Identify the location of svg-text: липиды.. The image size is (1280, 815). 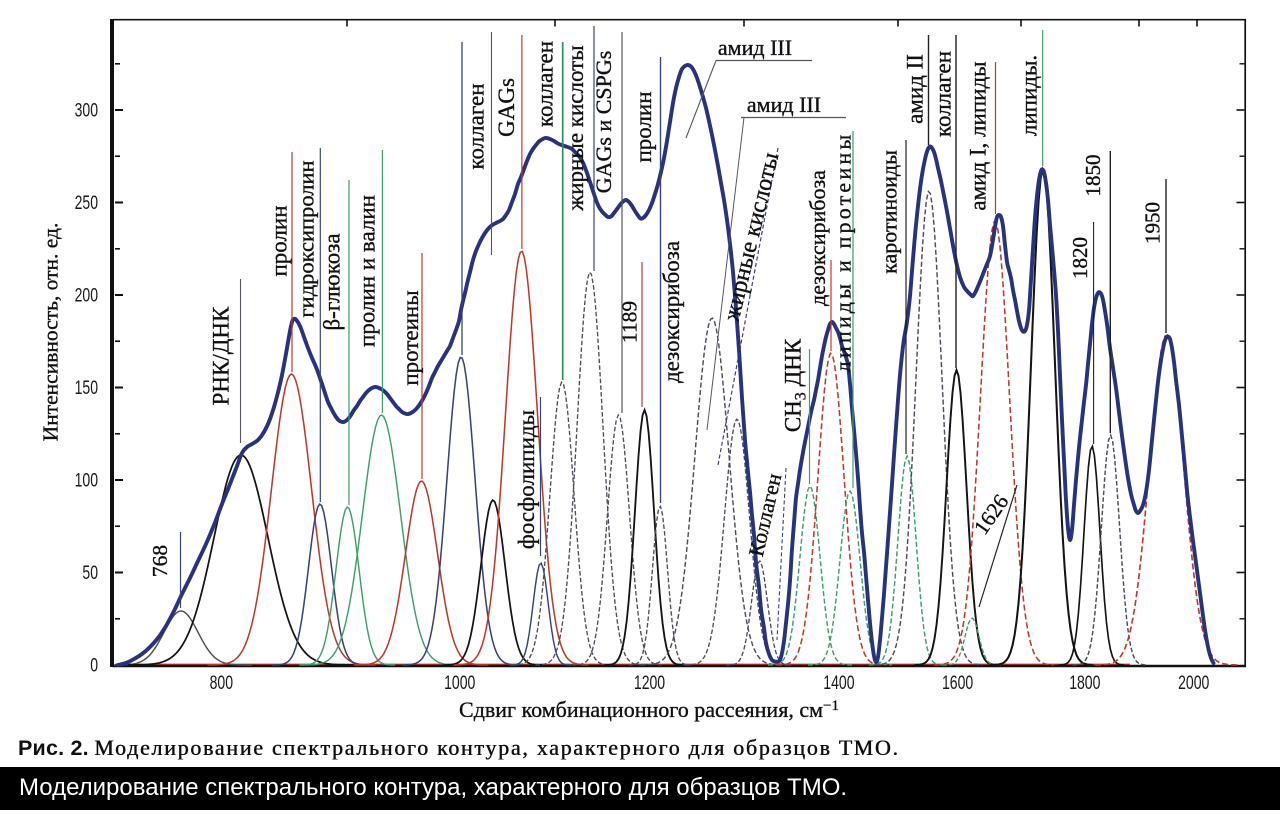
(1029, 95).